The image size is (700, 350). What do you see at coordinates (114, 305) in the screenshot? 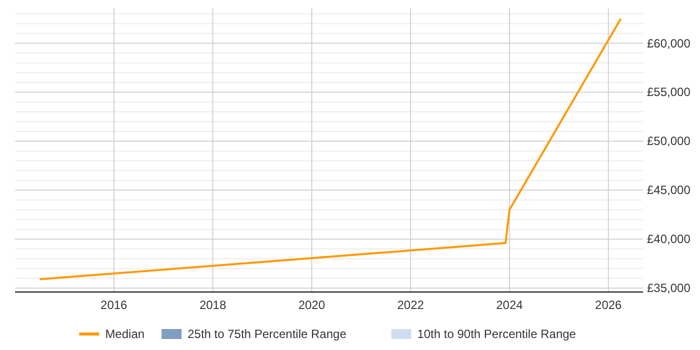
I see `x-tick-label: 2016` at bounding box center [114, 305].